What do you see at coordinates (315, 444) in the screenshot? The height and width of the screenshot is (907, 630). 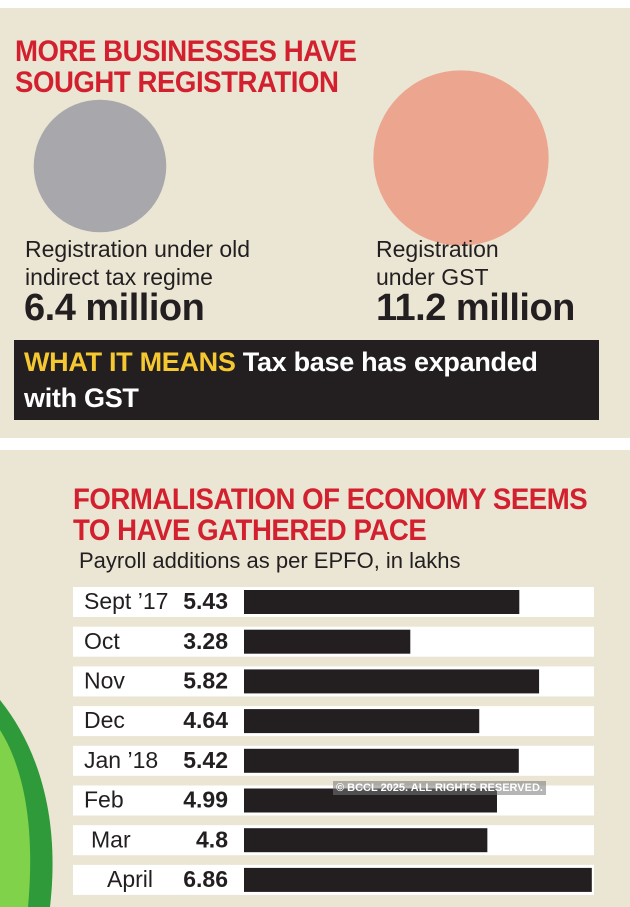 I see `divider` at bounding box center [315, 444].